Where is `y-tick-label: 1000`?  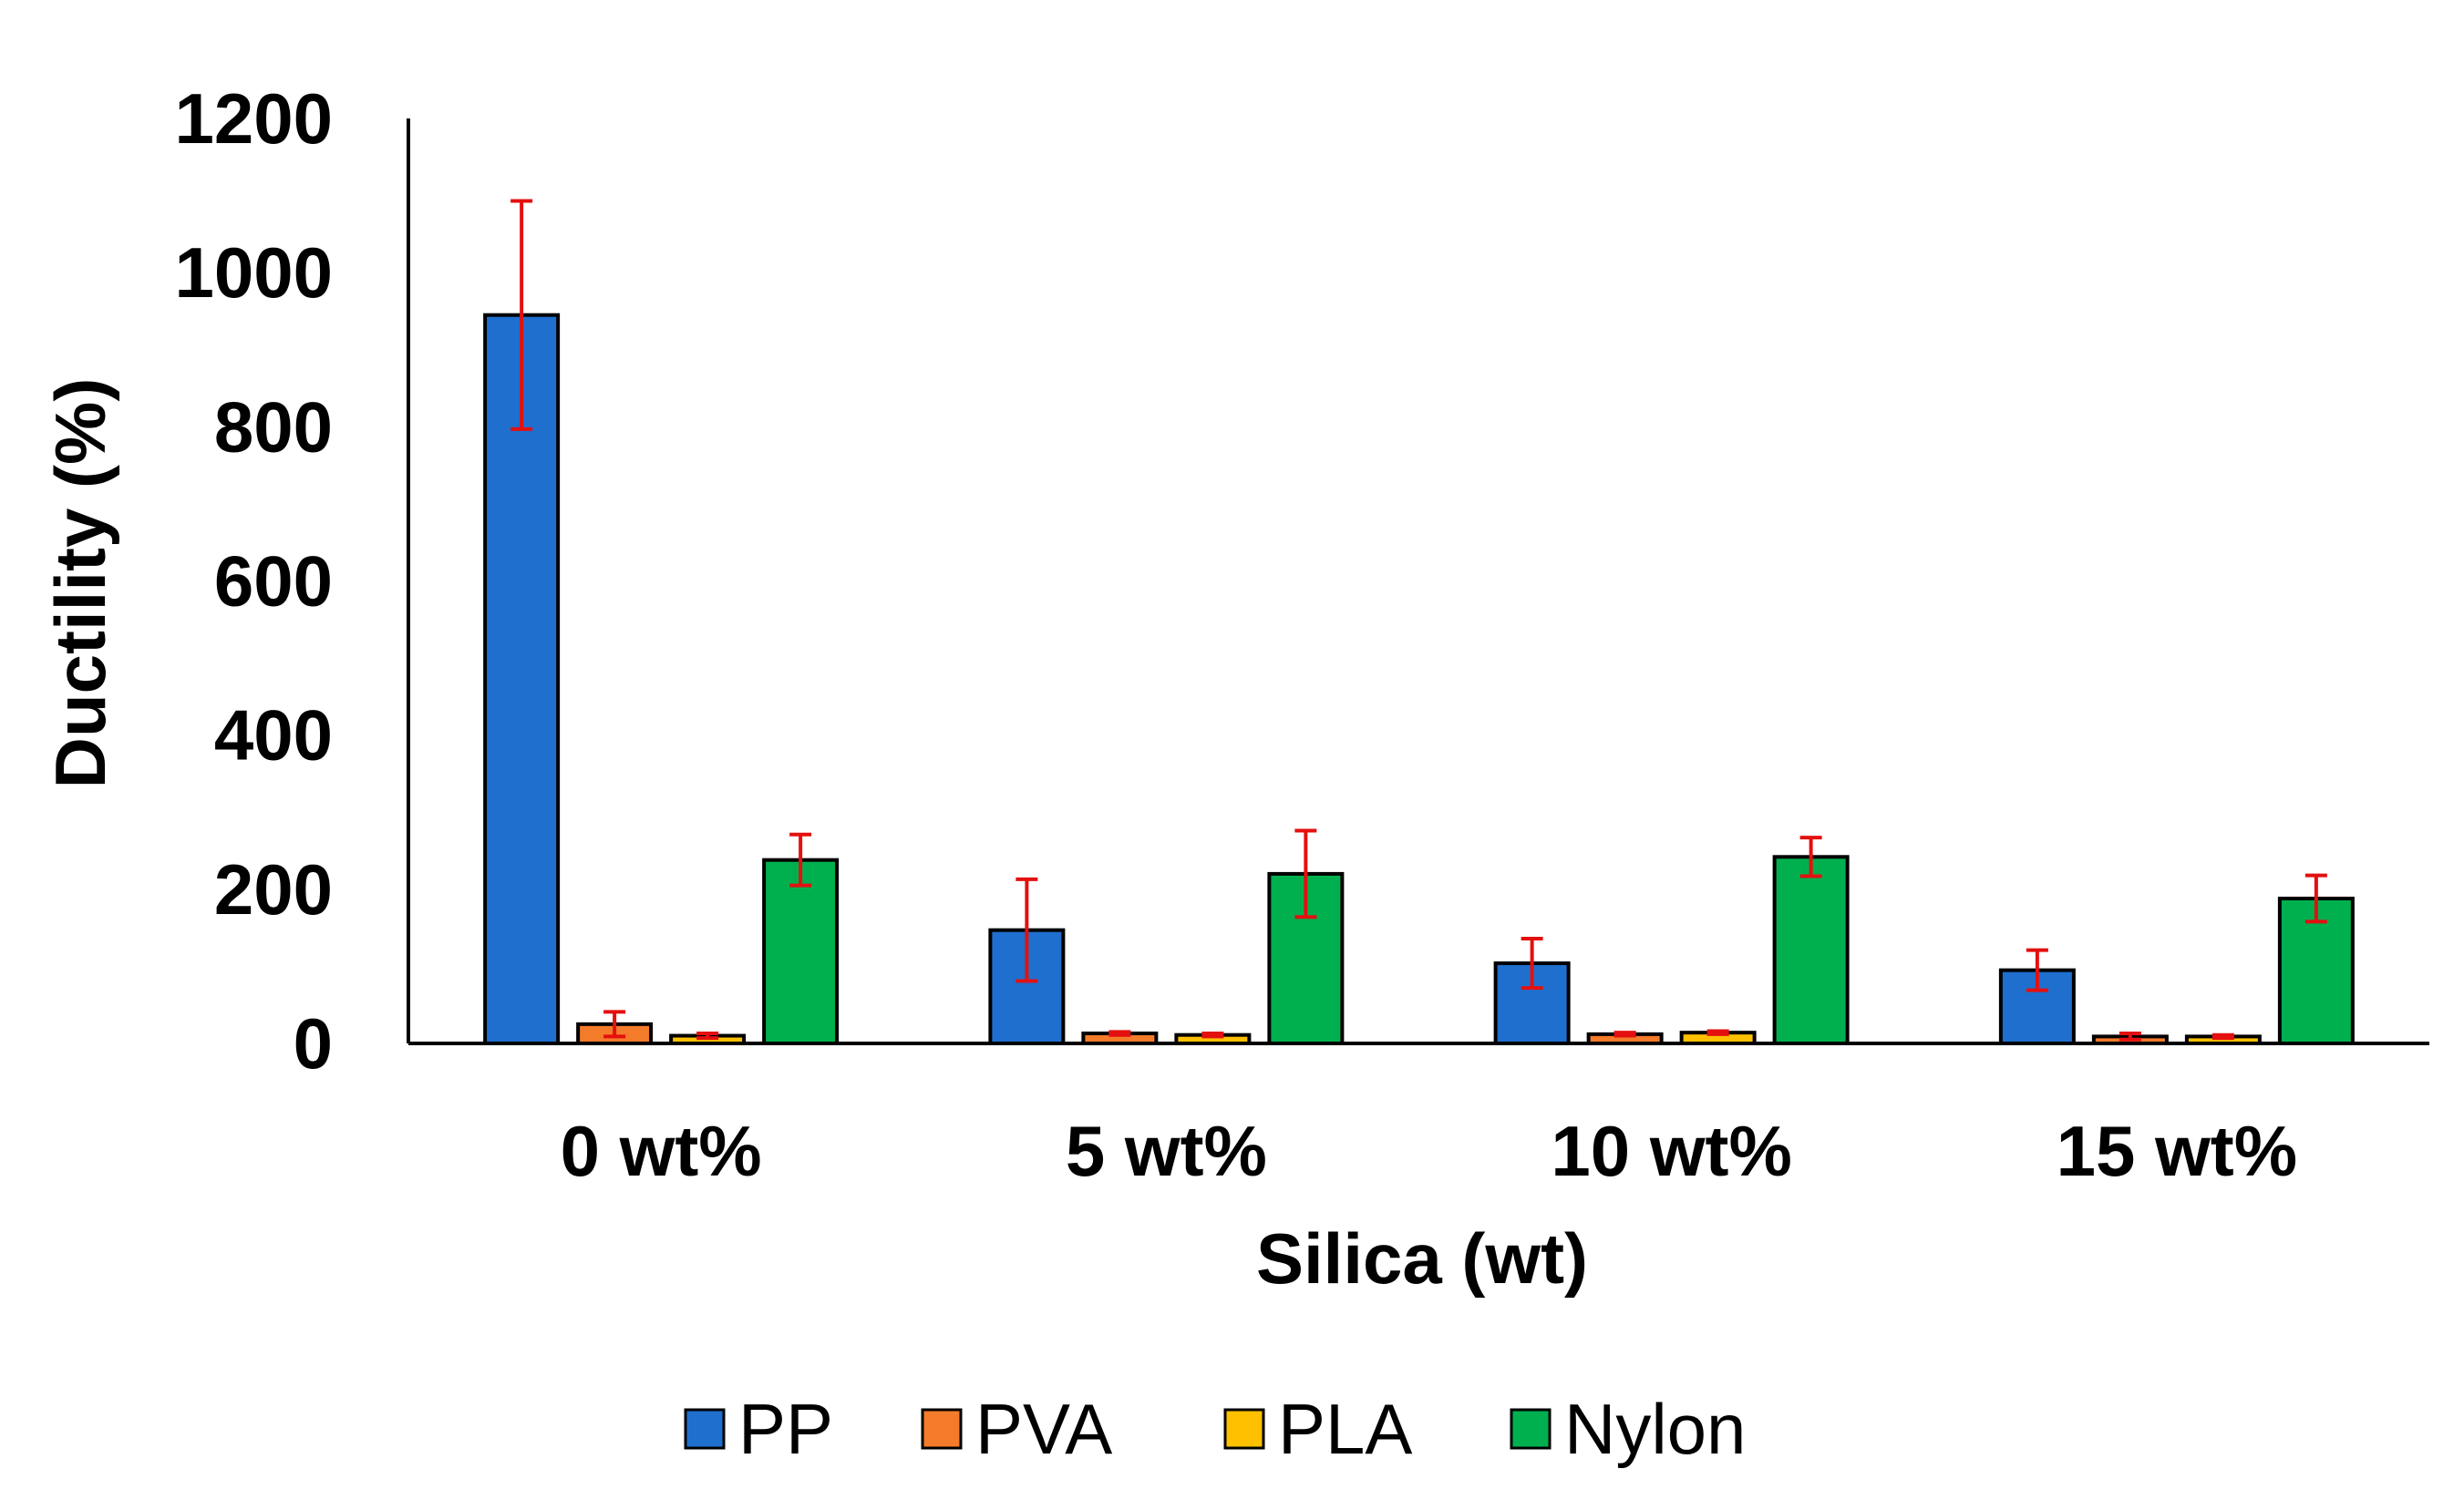
y-tick-label: 1000 is located at coordinates (254, 272).